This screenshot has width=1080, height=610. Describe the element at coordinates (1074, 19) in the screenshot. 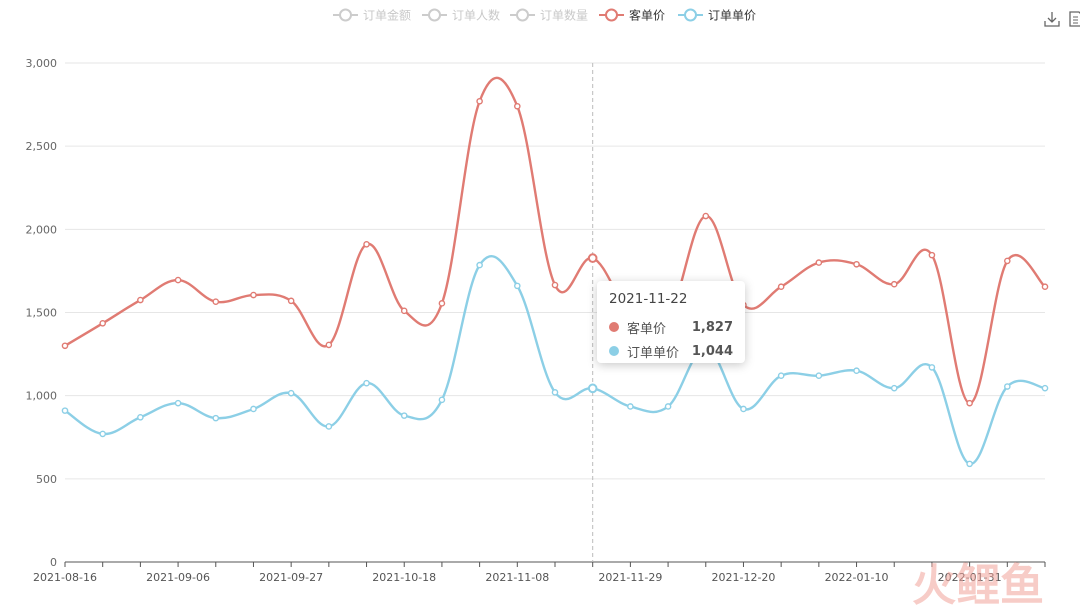

I see `data-view-icon` at that location.